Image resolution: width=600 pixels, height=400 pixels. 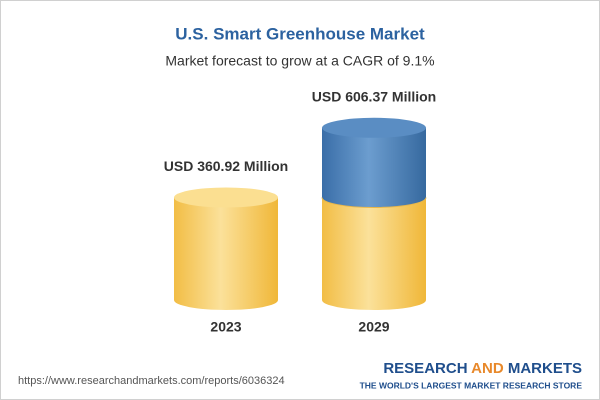 I want to click on brand-part: MARKETS, so click(x=545, y=368).